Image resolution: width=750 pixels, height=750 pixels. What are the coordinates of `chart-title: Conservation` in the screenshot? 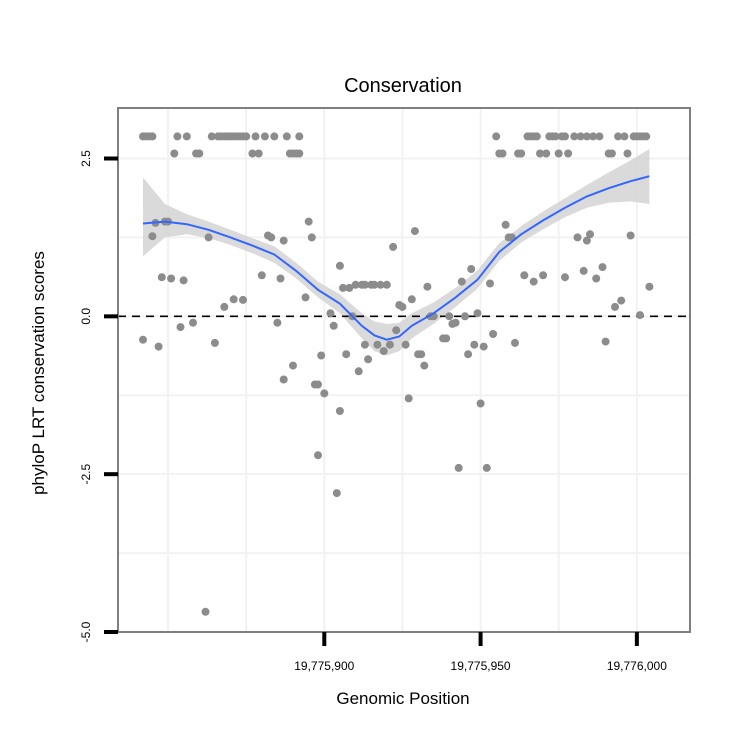 It's located at (403, 86).